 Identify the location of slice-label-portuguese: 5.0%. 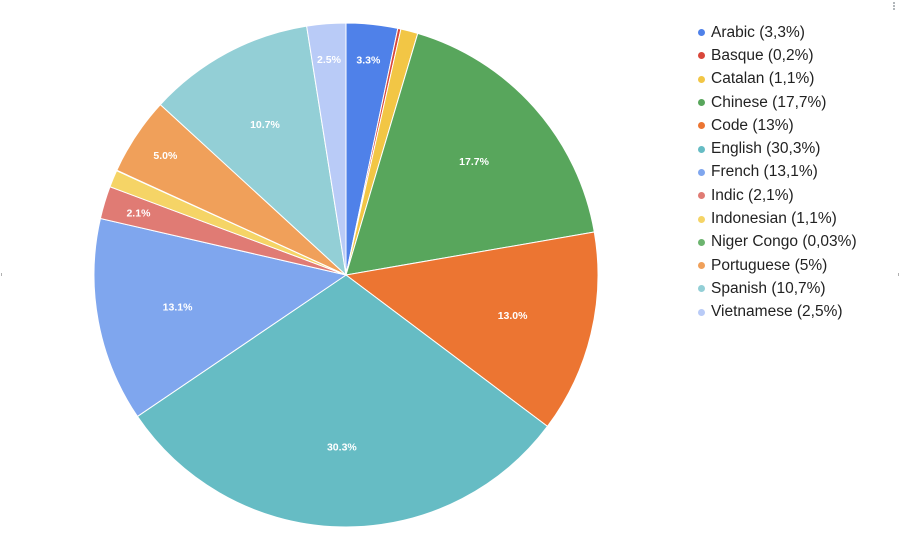
(165, 156).